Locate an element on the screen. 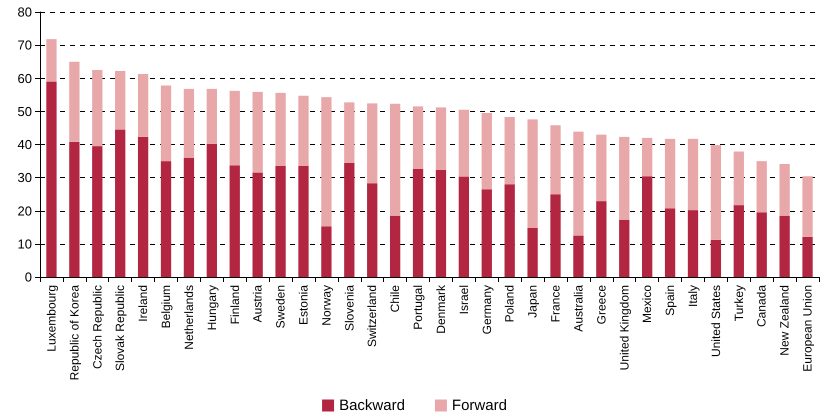 The image size is (829, 418). x-tick-label: Israel is located at coordinates (463, 299).